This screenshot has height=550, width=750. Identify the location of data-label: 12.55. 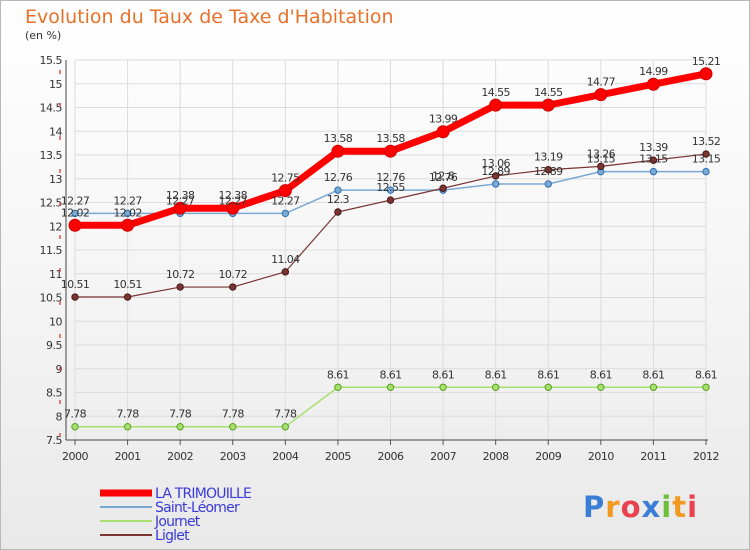
(390, 187).